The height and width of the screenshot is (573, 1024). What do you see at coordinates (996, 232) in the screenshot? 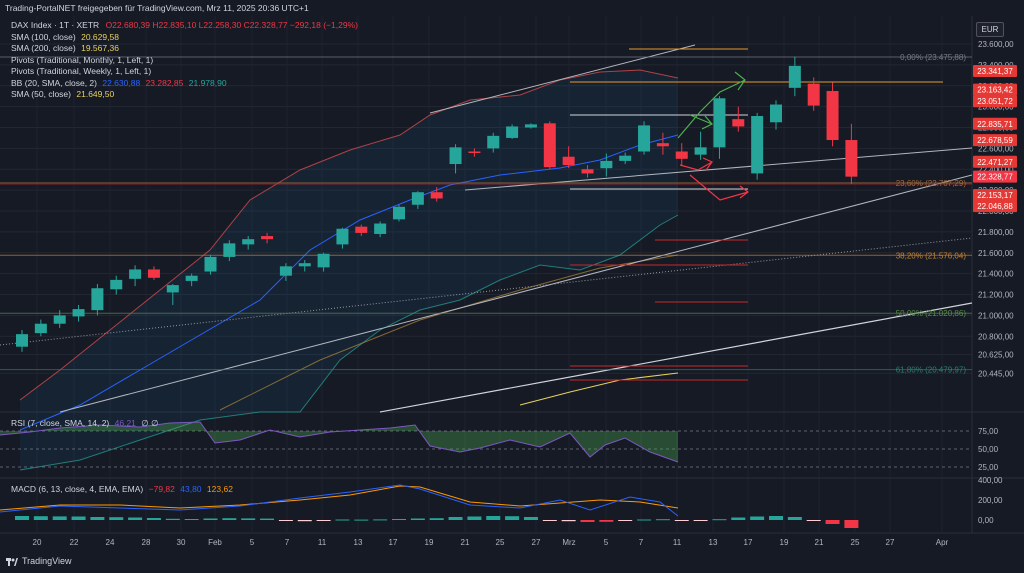
I see `y-tick-label: 21.800,00` at bounding box center [996, 232].